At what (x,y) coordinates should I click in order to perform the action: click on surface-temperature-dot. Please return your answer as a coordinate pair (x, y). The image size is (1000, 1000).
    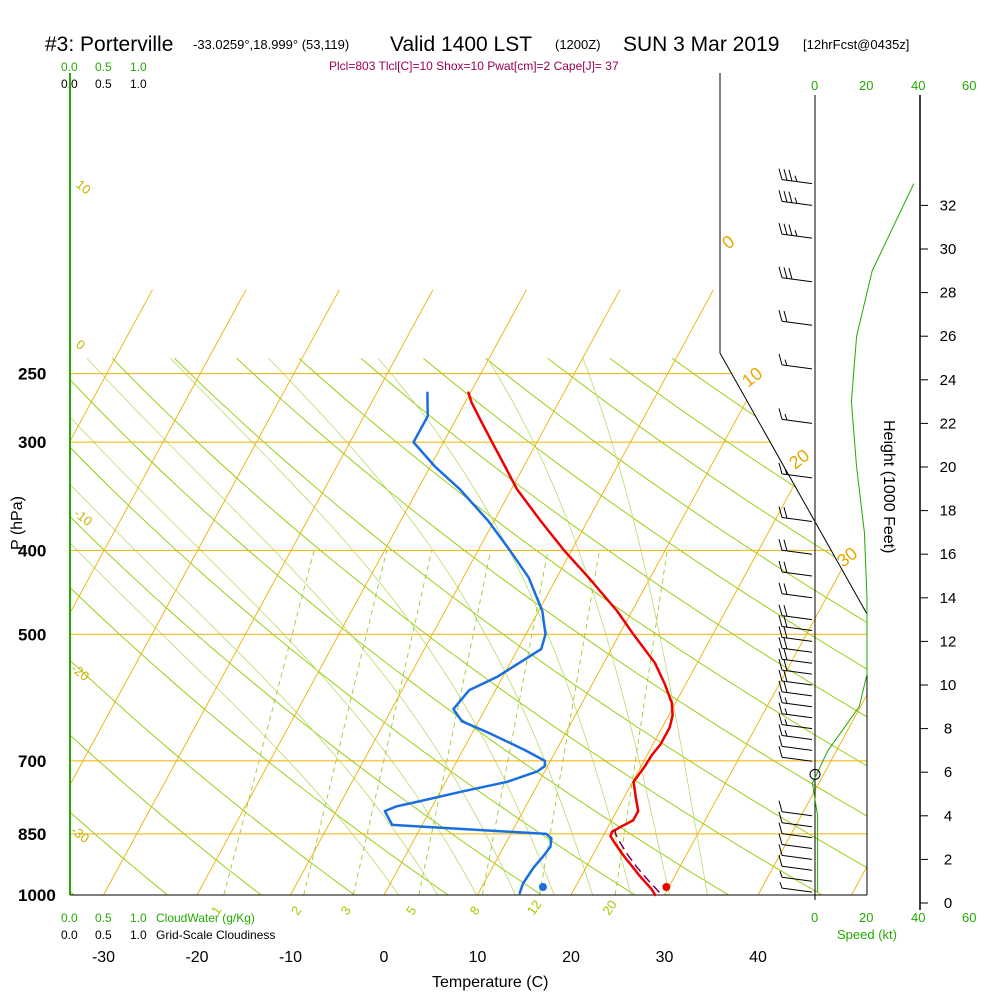
    Looking at the image, I should click on (666, 887).